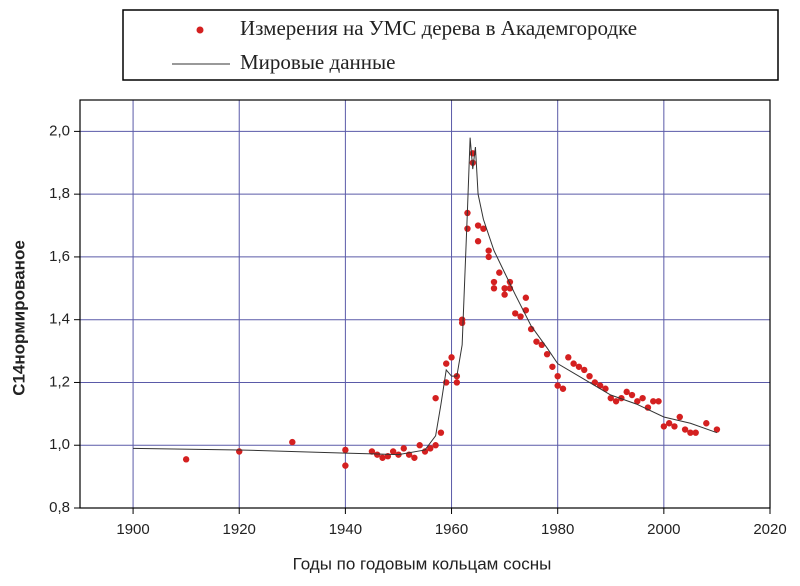 The width and height of the screenshot is (800, 586). What do you see at coordinates (18, 318) in the screenshot?
I see `y-axis-label: С14нормированое` at bounding box center [18, 318].